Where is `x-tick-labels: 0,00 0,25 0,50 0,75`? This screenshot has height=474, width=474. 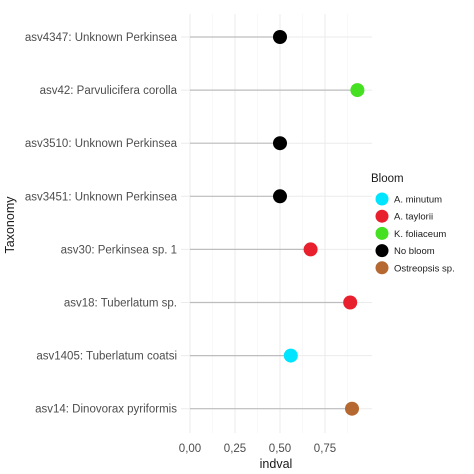 x-tick-labels: 0,00 0,25 0,50 0,75 is located at coordinates (257, 449).